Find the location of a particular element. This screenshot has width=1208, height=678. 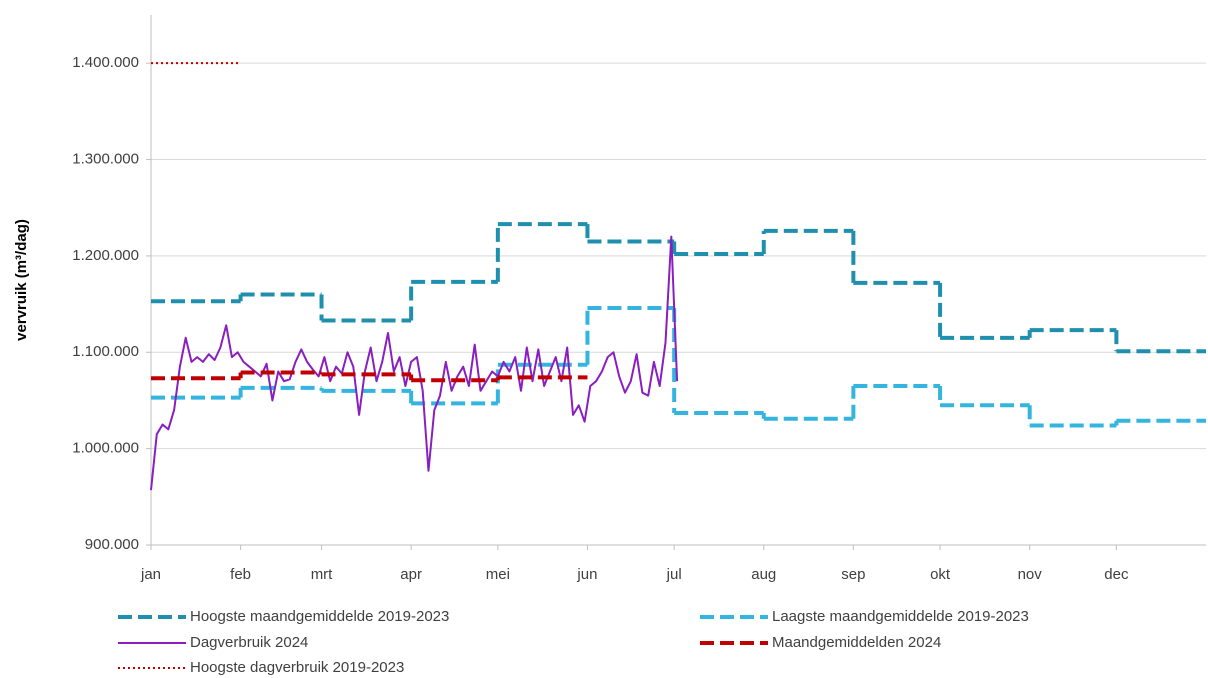

x-tick-label: mei is located at coordinates (498, 574).